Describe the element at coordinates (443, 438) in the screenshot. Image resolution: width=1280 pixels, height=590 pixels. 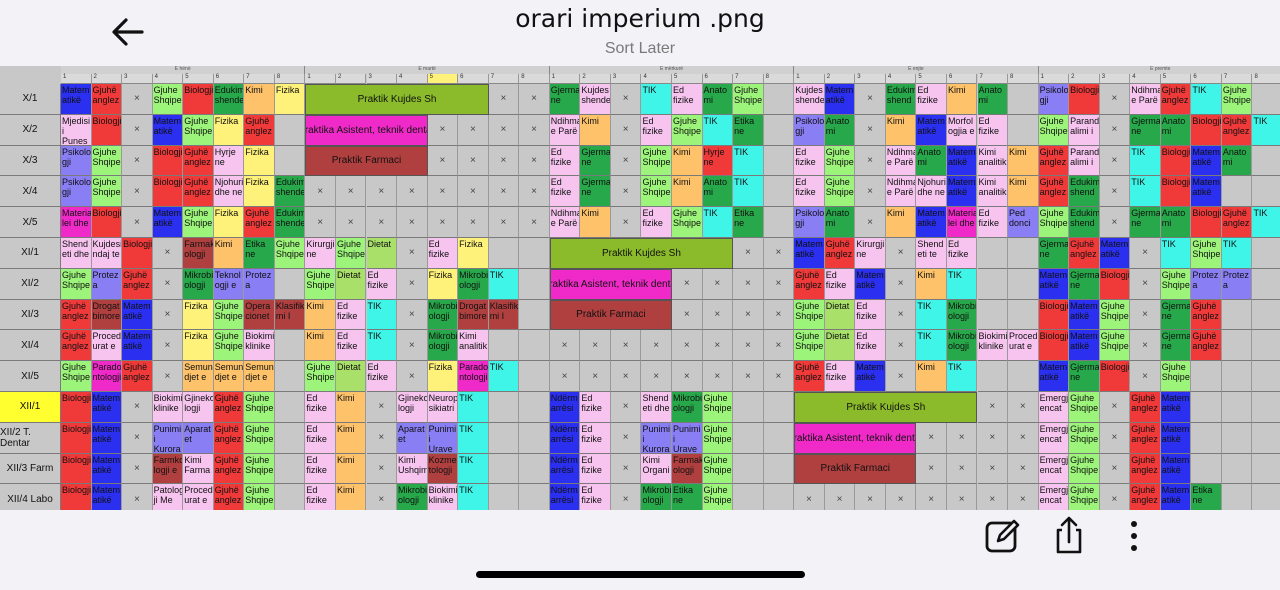
I see `schedule-cell: Punimi i Urave` at that location.